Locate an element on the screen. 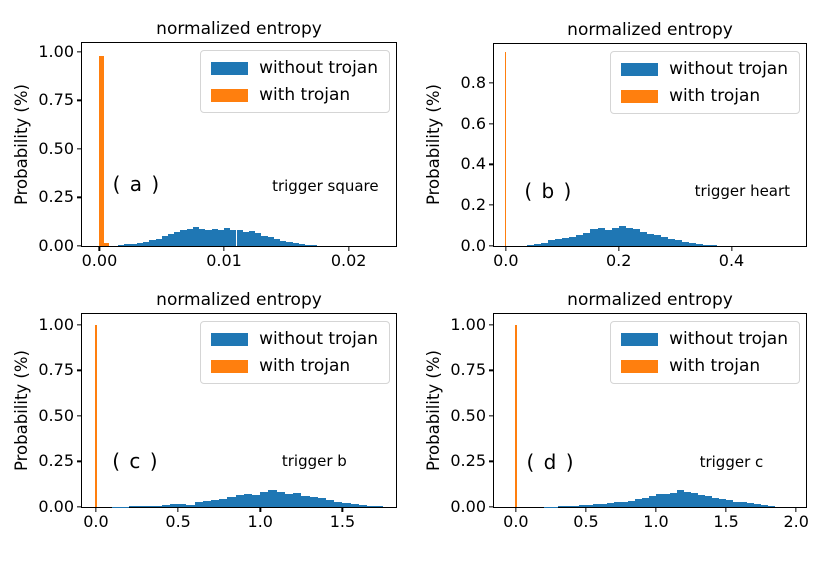 The image size is (830, 574). y-tick-label: 0.00 is located at coordinates (56, 506).